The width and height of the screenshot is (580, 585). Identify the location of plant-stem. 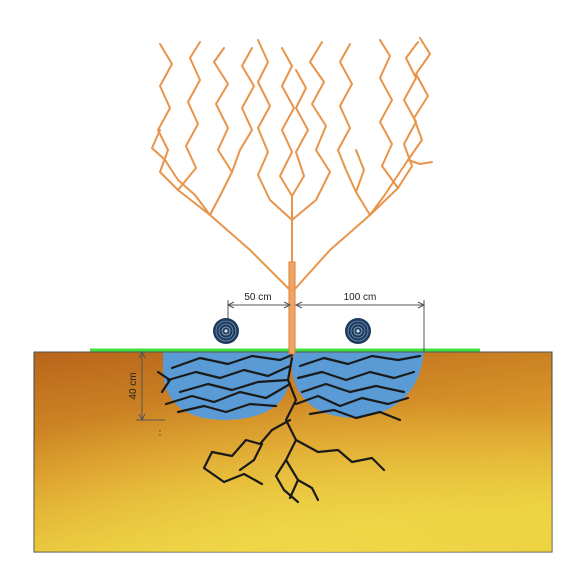
(292, 308).